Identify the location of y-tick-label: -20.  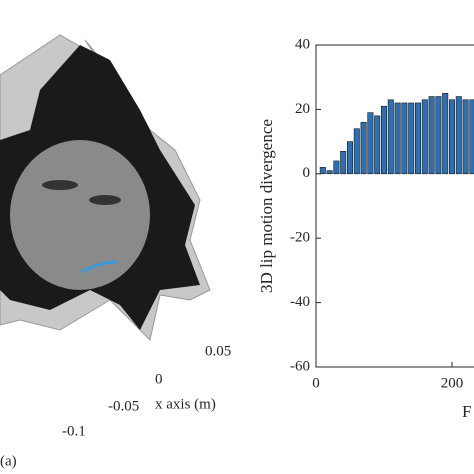
(300, 238).